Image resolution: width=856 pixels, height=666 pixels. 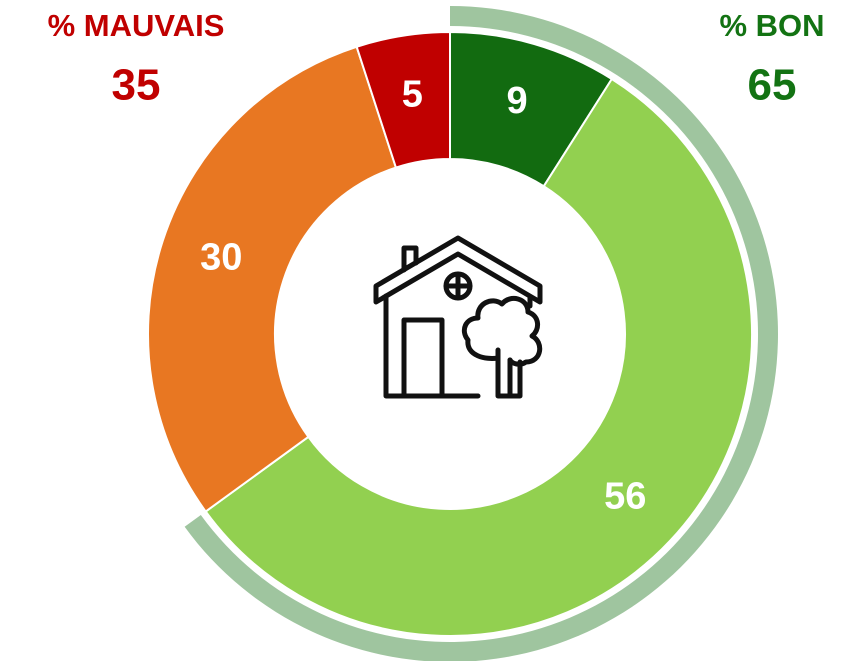 What do you see at coordinates (136, 85) in the screenshot?
I see `group-total: 35` at bounding box center [136, 85].